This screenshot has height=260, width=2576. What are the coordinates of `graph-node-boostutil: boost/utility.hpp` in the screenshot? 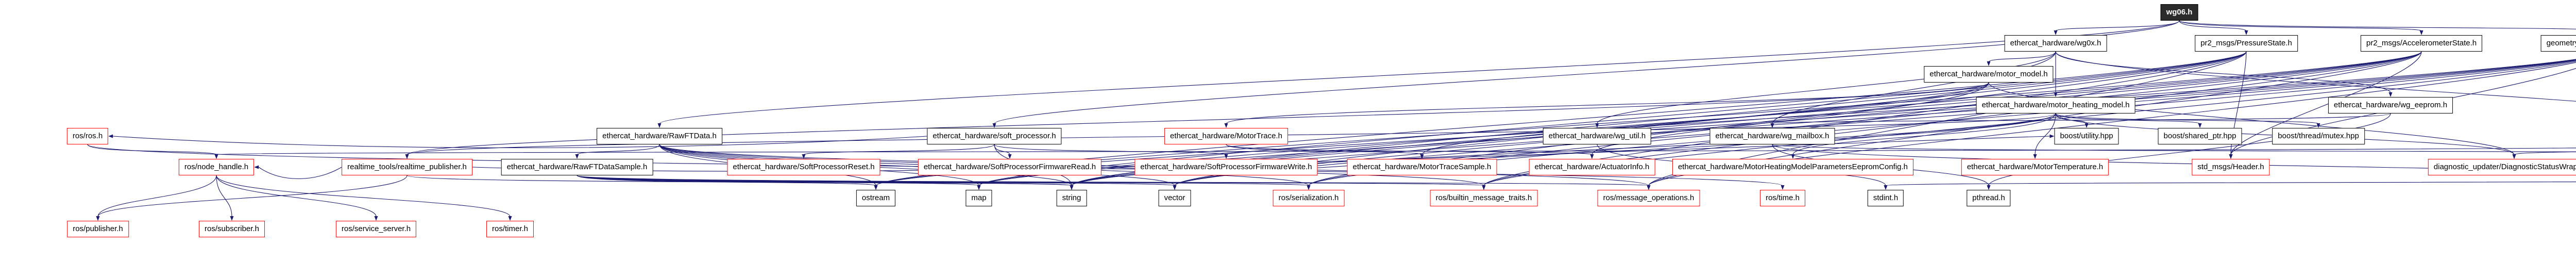 It's located at (2086, 136).